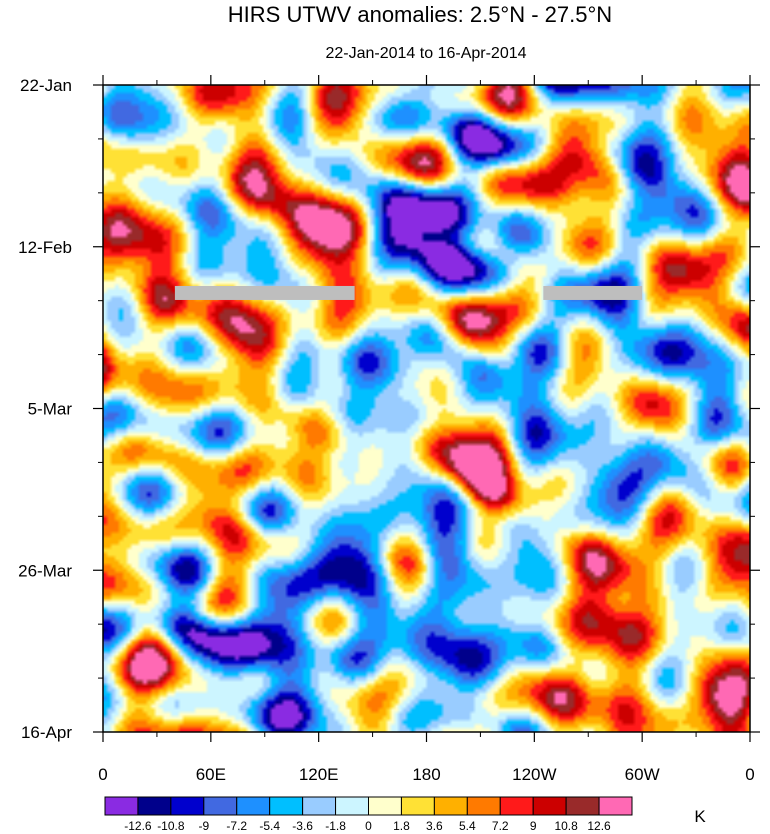 This screenshot has width=770, height=834. Describe the element at coordinates (425, 53) in the screenshot. I see `chart-subtitle: 22-Jan-2014 to 16-Apr-2014` at that location.